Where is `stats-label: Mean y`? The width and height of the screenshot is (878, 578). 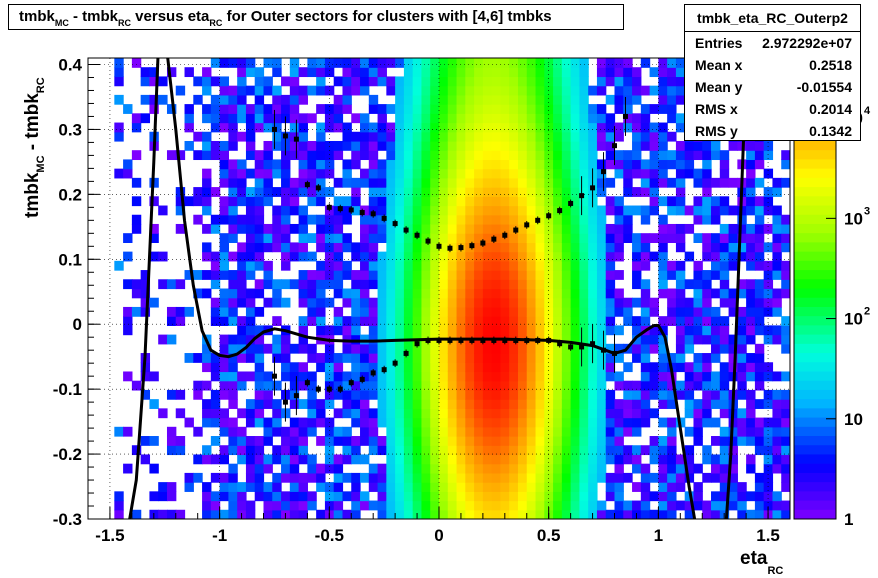 stats-label: Mean y is located at coordinates (719, 87).